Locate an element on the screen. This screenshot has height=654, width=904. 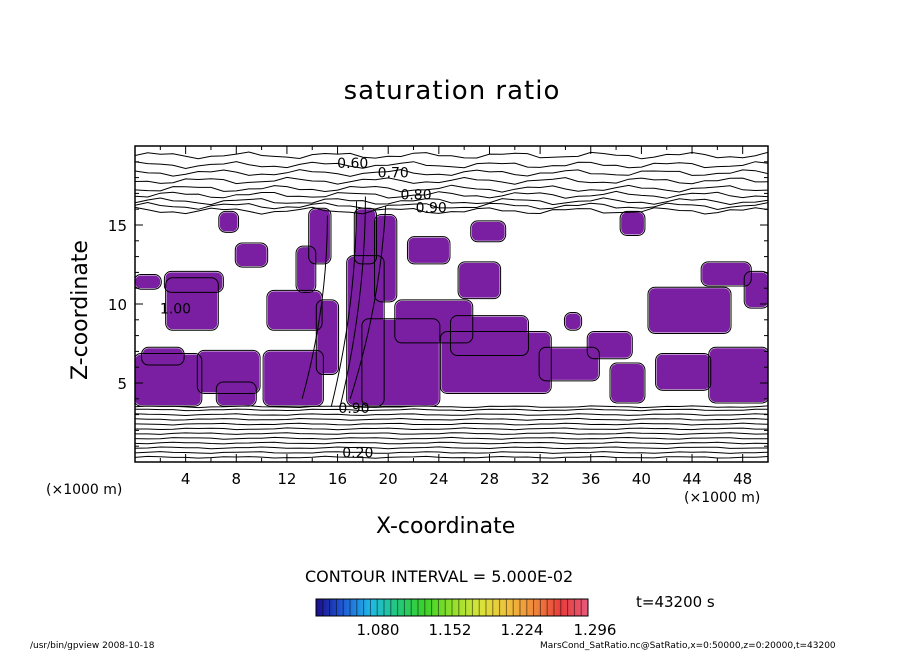
y-axis-label: Z-coordinate is located at coordinates (80, 310).